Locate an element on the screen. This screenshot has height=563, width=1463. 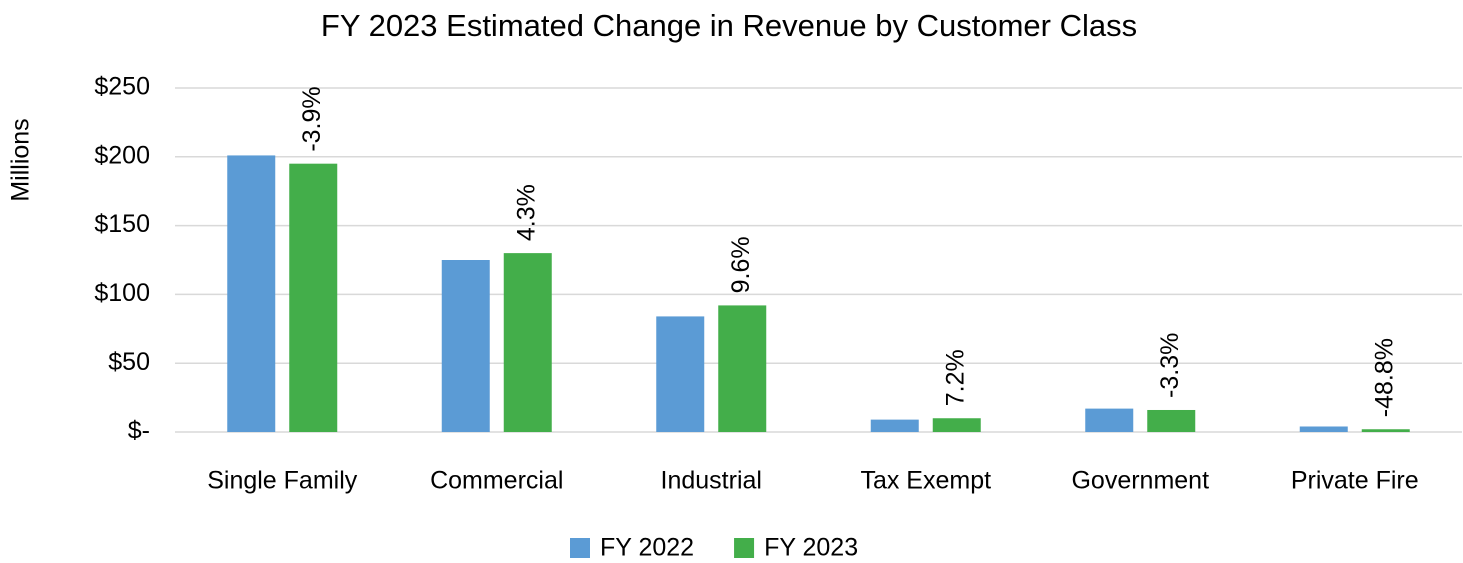
x-tick-label: Single Family is located at coordinates (282, 481).